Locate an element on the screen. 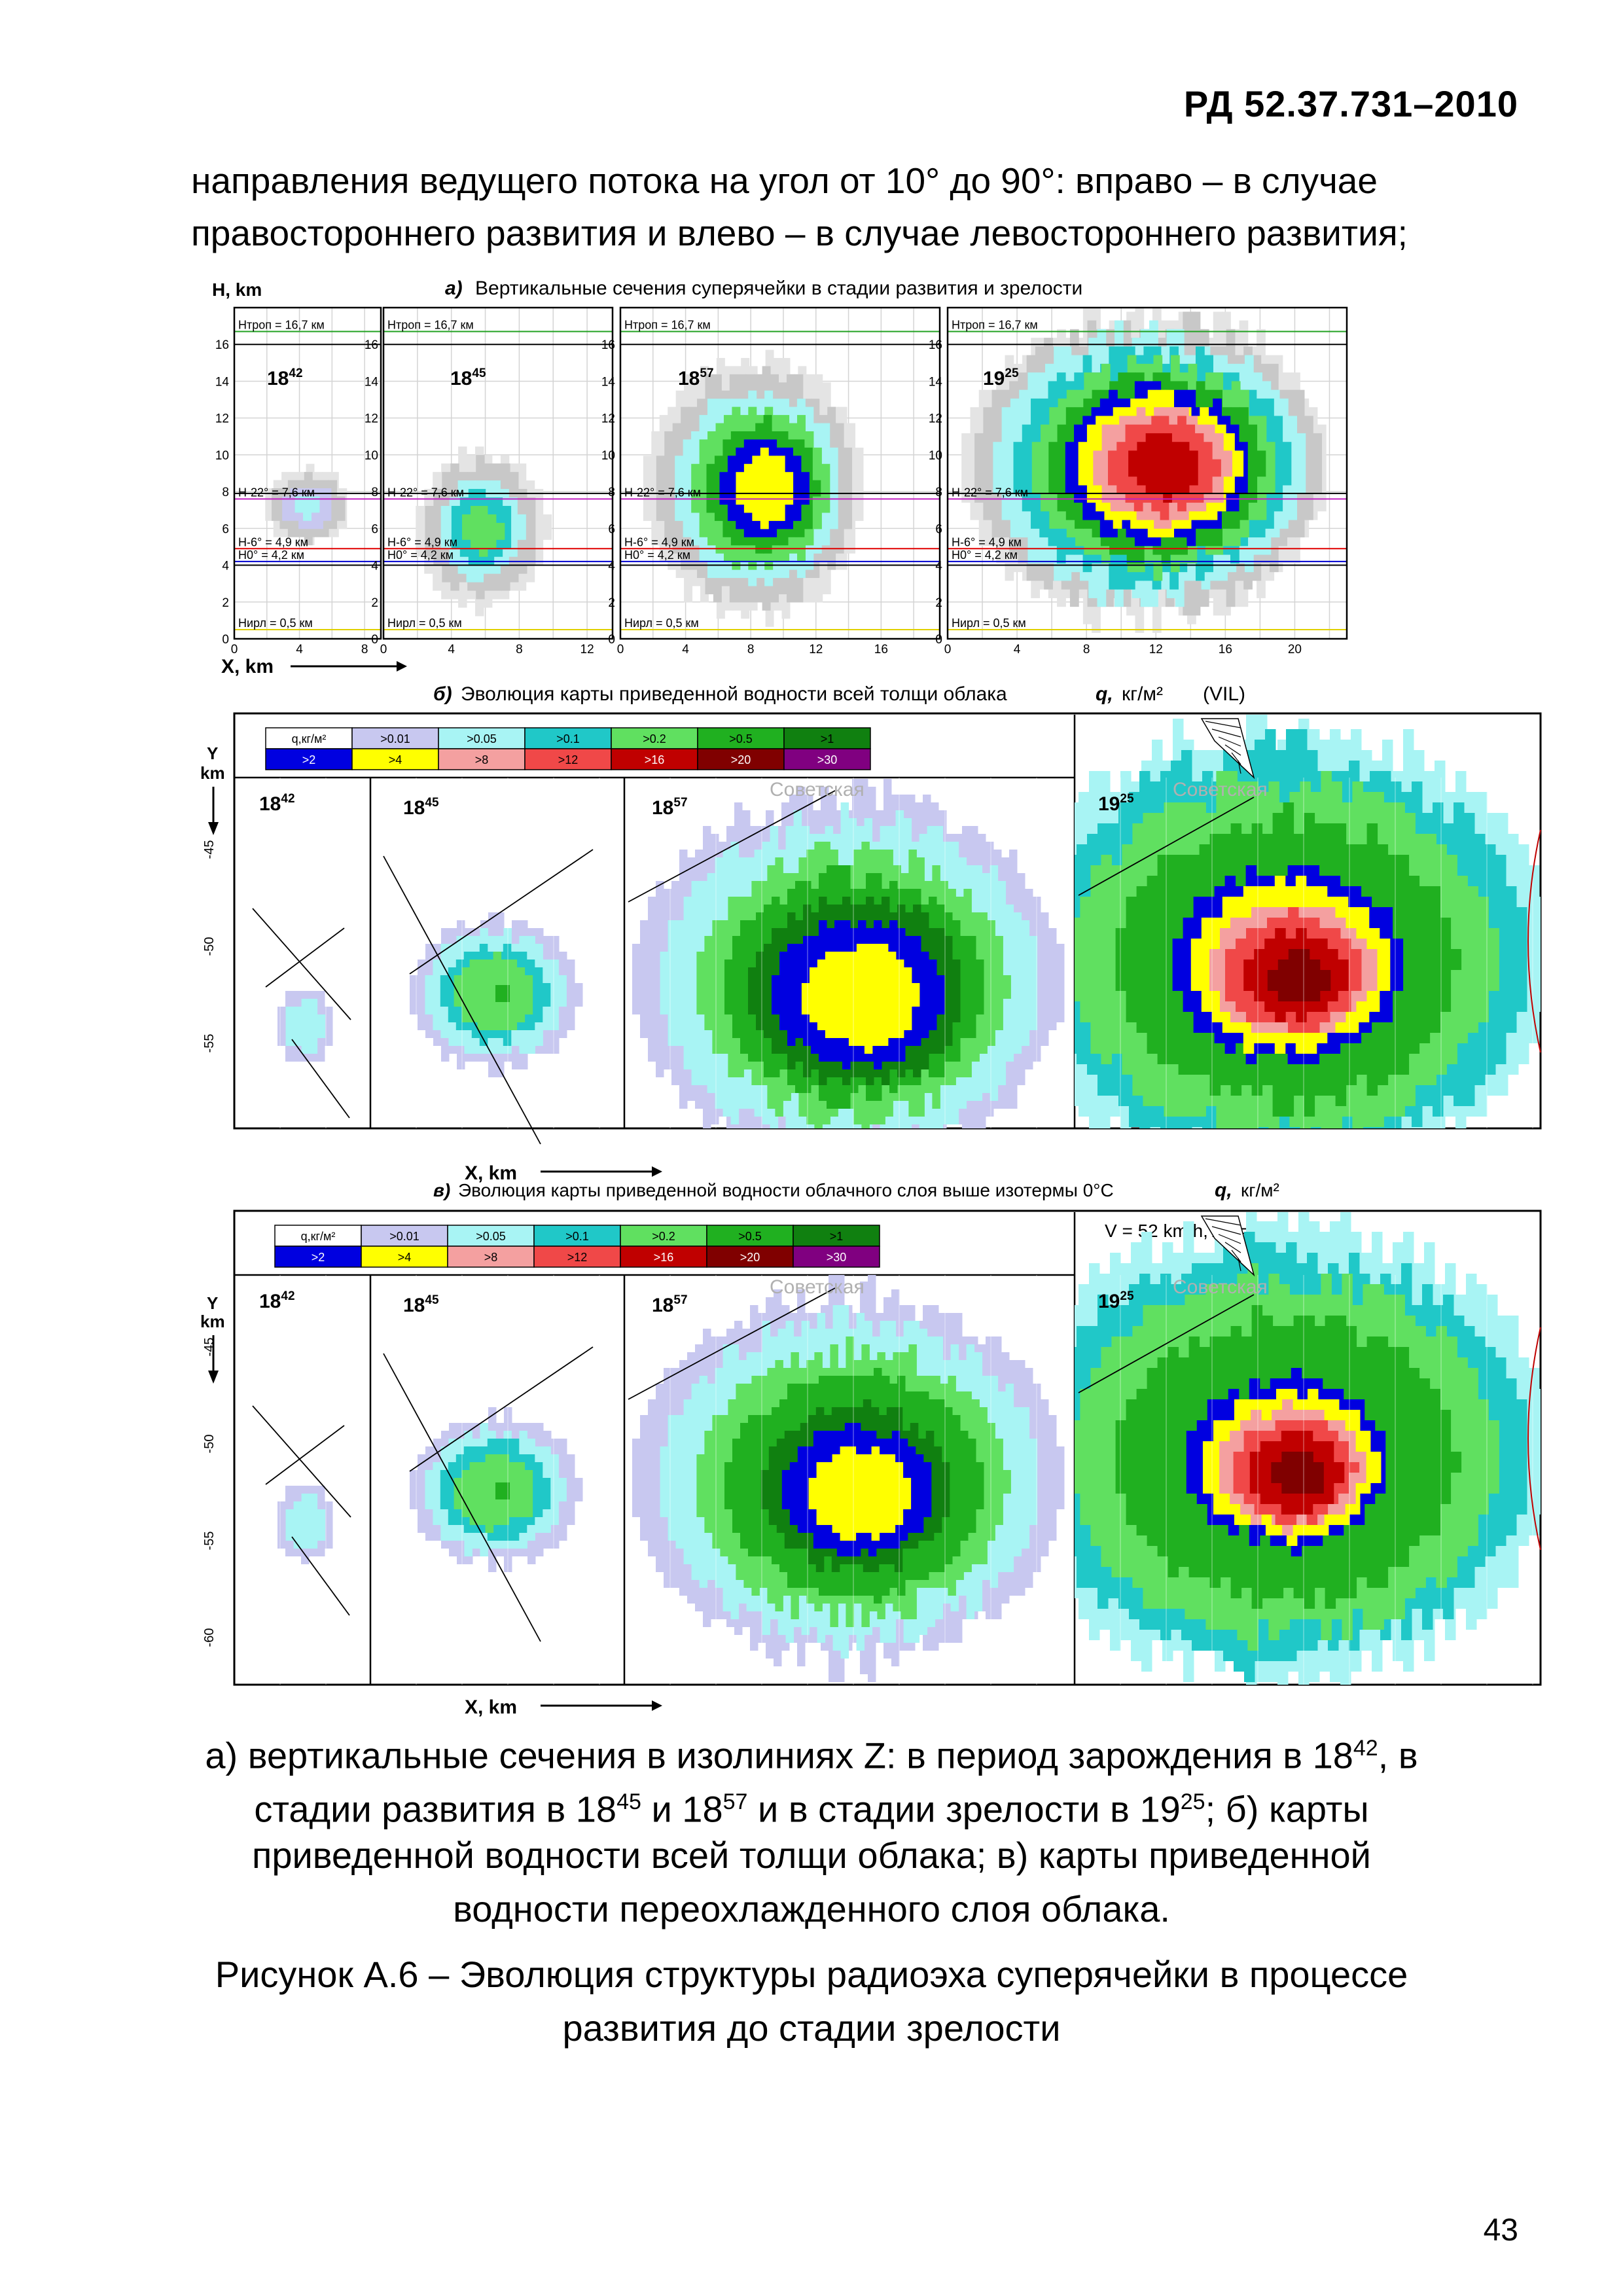 This screenshot has height=2296, width=1623. legend-label: q,кг/м² is located at coordinates (319, 1236).